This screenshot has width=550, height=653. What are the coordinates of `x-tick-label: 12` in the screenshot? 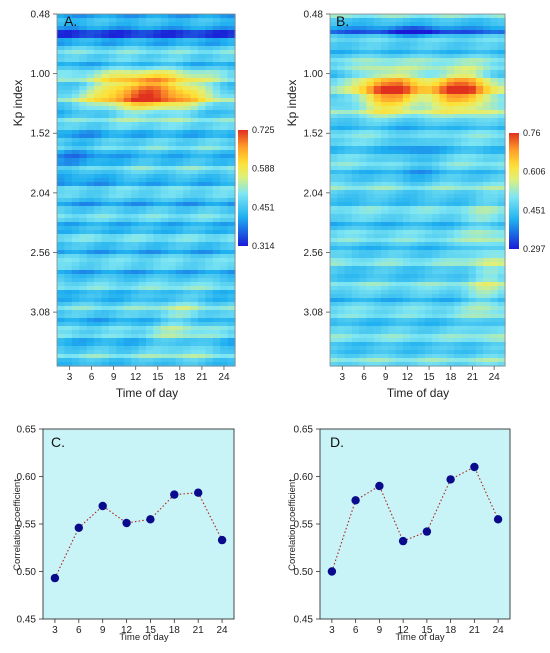 It's located at (404, 630).